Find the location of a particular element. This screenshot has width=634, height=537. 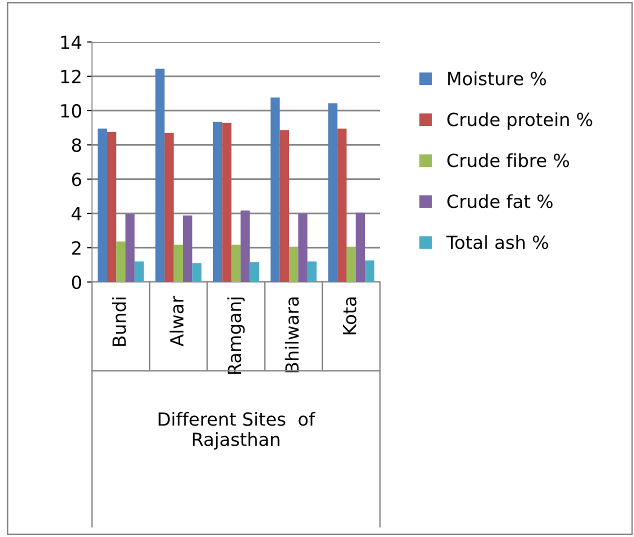

legend-label: Total ash % is located at coordinates (497, 242).